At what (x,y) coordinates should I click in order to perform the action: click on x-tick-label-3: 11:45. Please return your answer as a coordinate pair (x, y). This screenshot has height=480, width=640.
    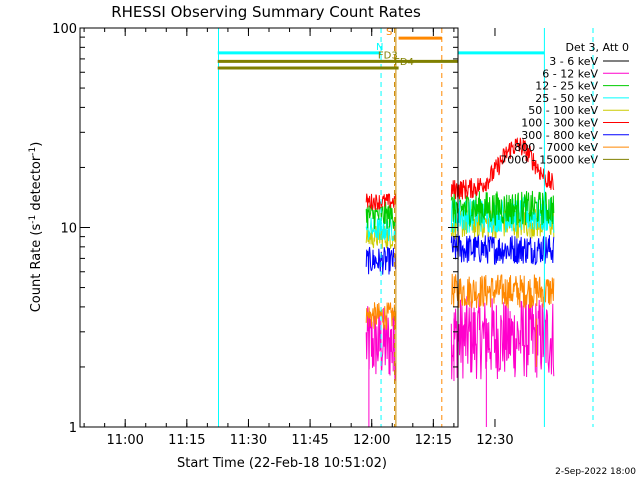
    Looking at the image, I should click on (309, 440).